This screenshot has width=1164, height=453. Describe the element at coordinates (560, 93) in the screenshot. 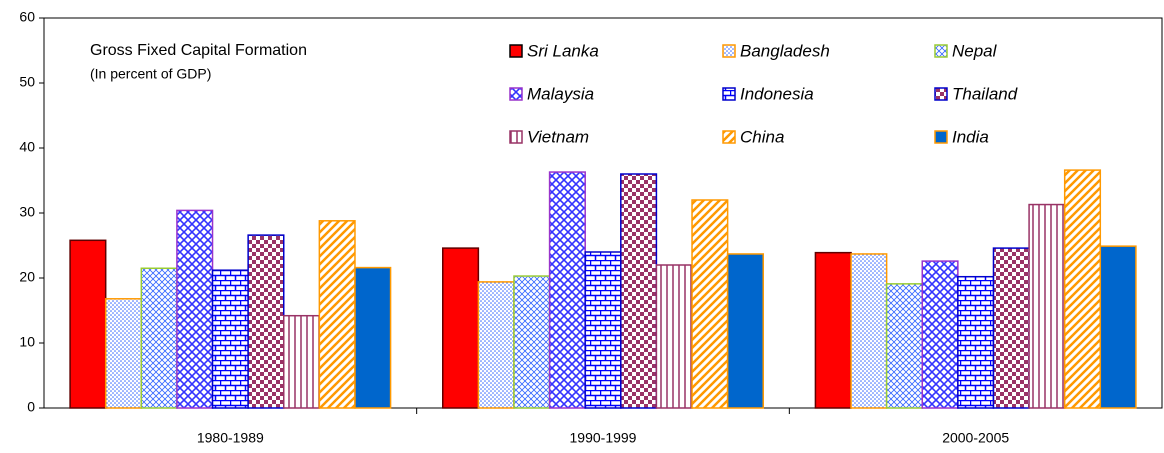

I see `legend-label: Malaysia` at that location.